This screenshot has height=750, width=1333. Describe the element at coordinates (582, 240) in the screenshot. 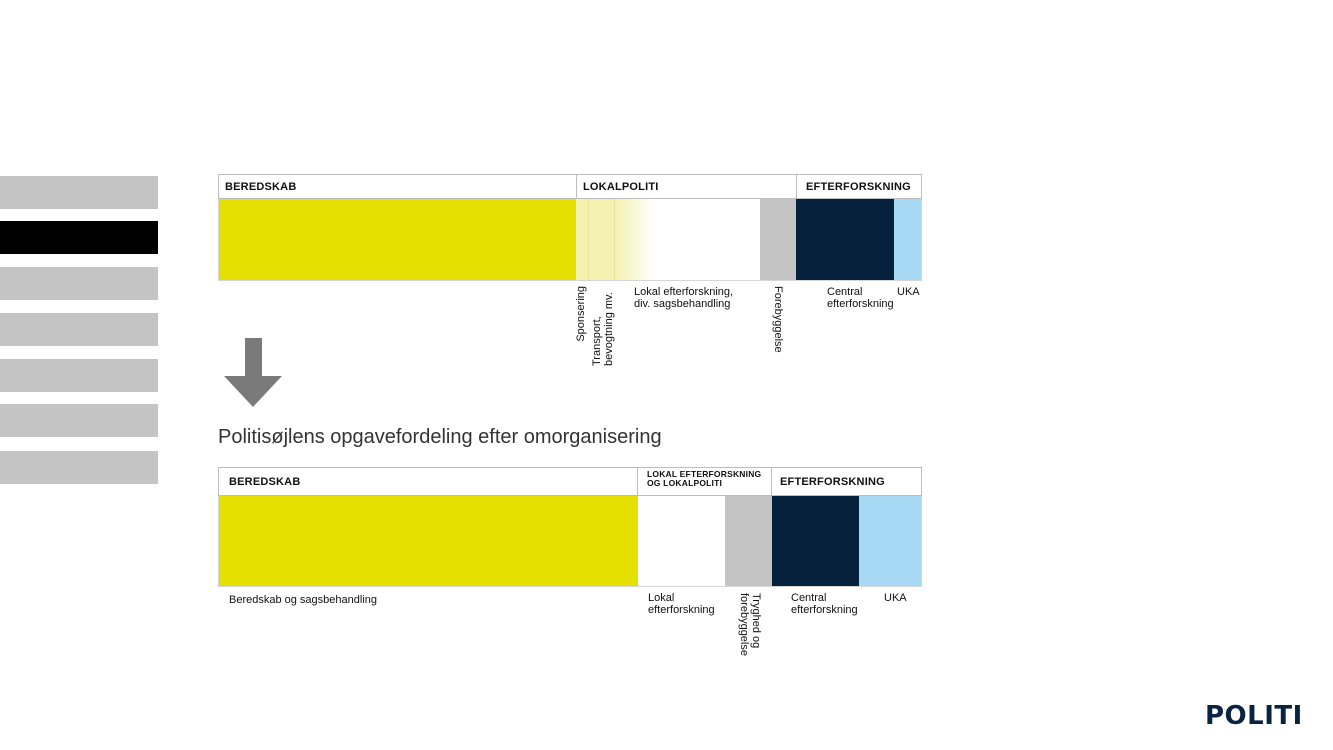

I see `before-seg-sponsering` at that location.